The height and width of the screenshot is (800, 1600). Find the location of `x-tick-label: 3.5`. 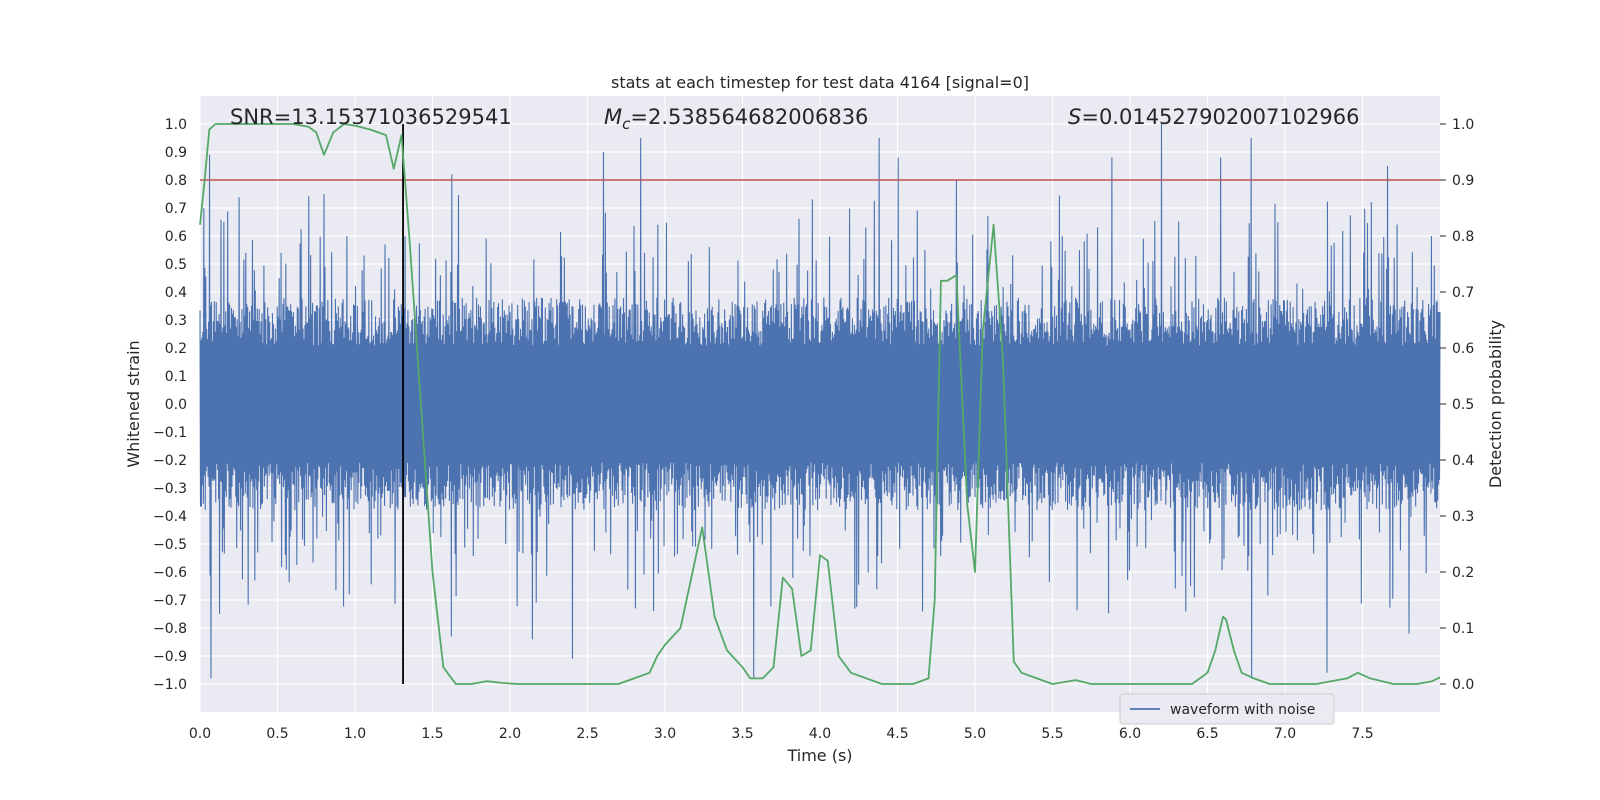

x-tick-label: 3.5 is located at coordinates (742, 734).